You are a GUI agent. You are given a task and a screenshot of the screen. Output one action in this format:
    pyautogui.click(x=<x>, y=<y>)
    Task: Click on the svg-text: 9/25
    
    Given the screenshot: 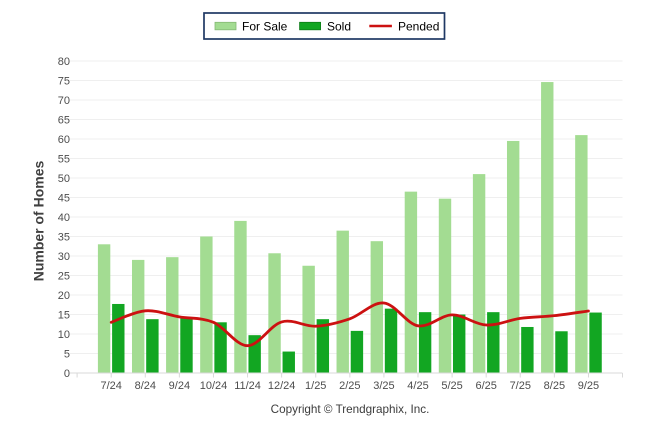 What is the action you would take?
    pyautogui.click(x=588, y=386)
    